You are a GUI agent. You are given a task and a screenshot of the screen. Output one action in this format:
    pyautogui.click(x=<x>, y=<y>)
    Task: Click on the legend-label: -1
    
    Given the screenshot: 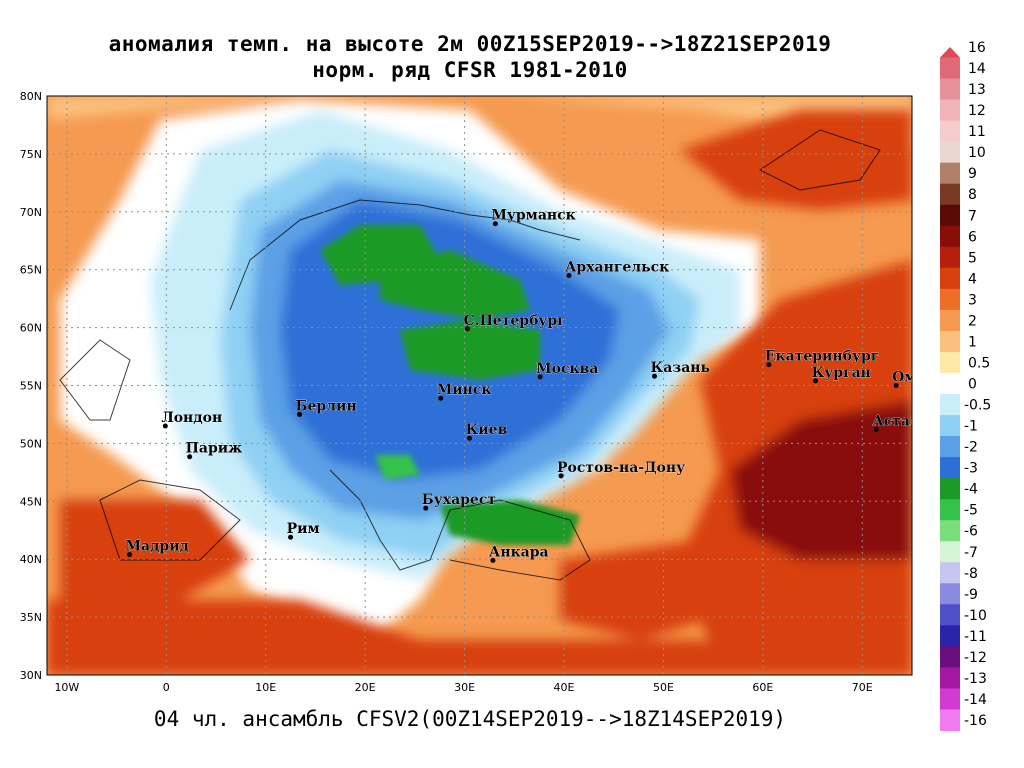 What is the action you would take?
    pyautogui.click(x=971, y=427)
    